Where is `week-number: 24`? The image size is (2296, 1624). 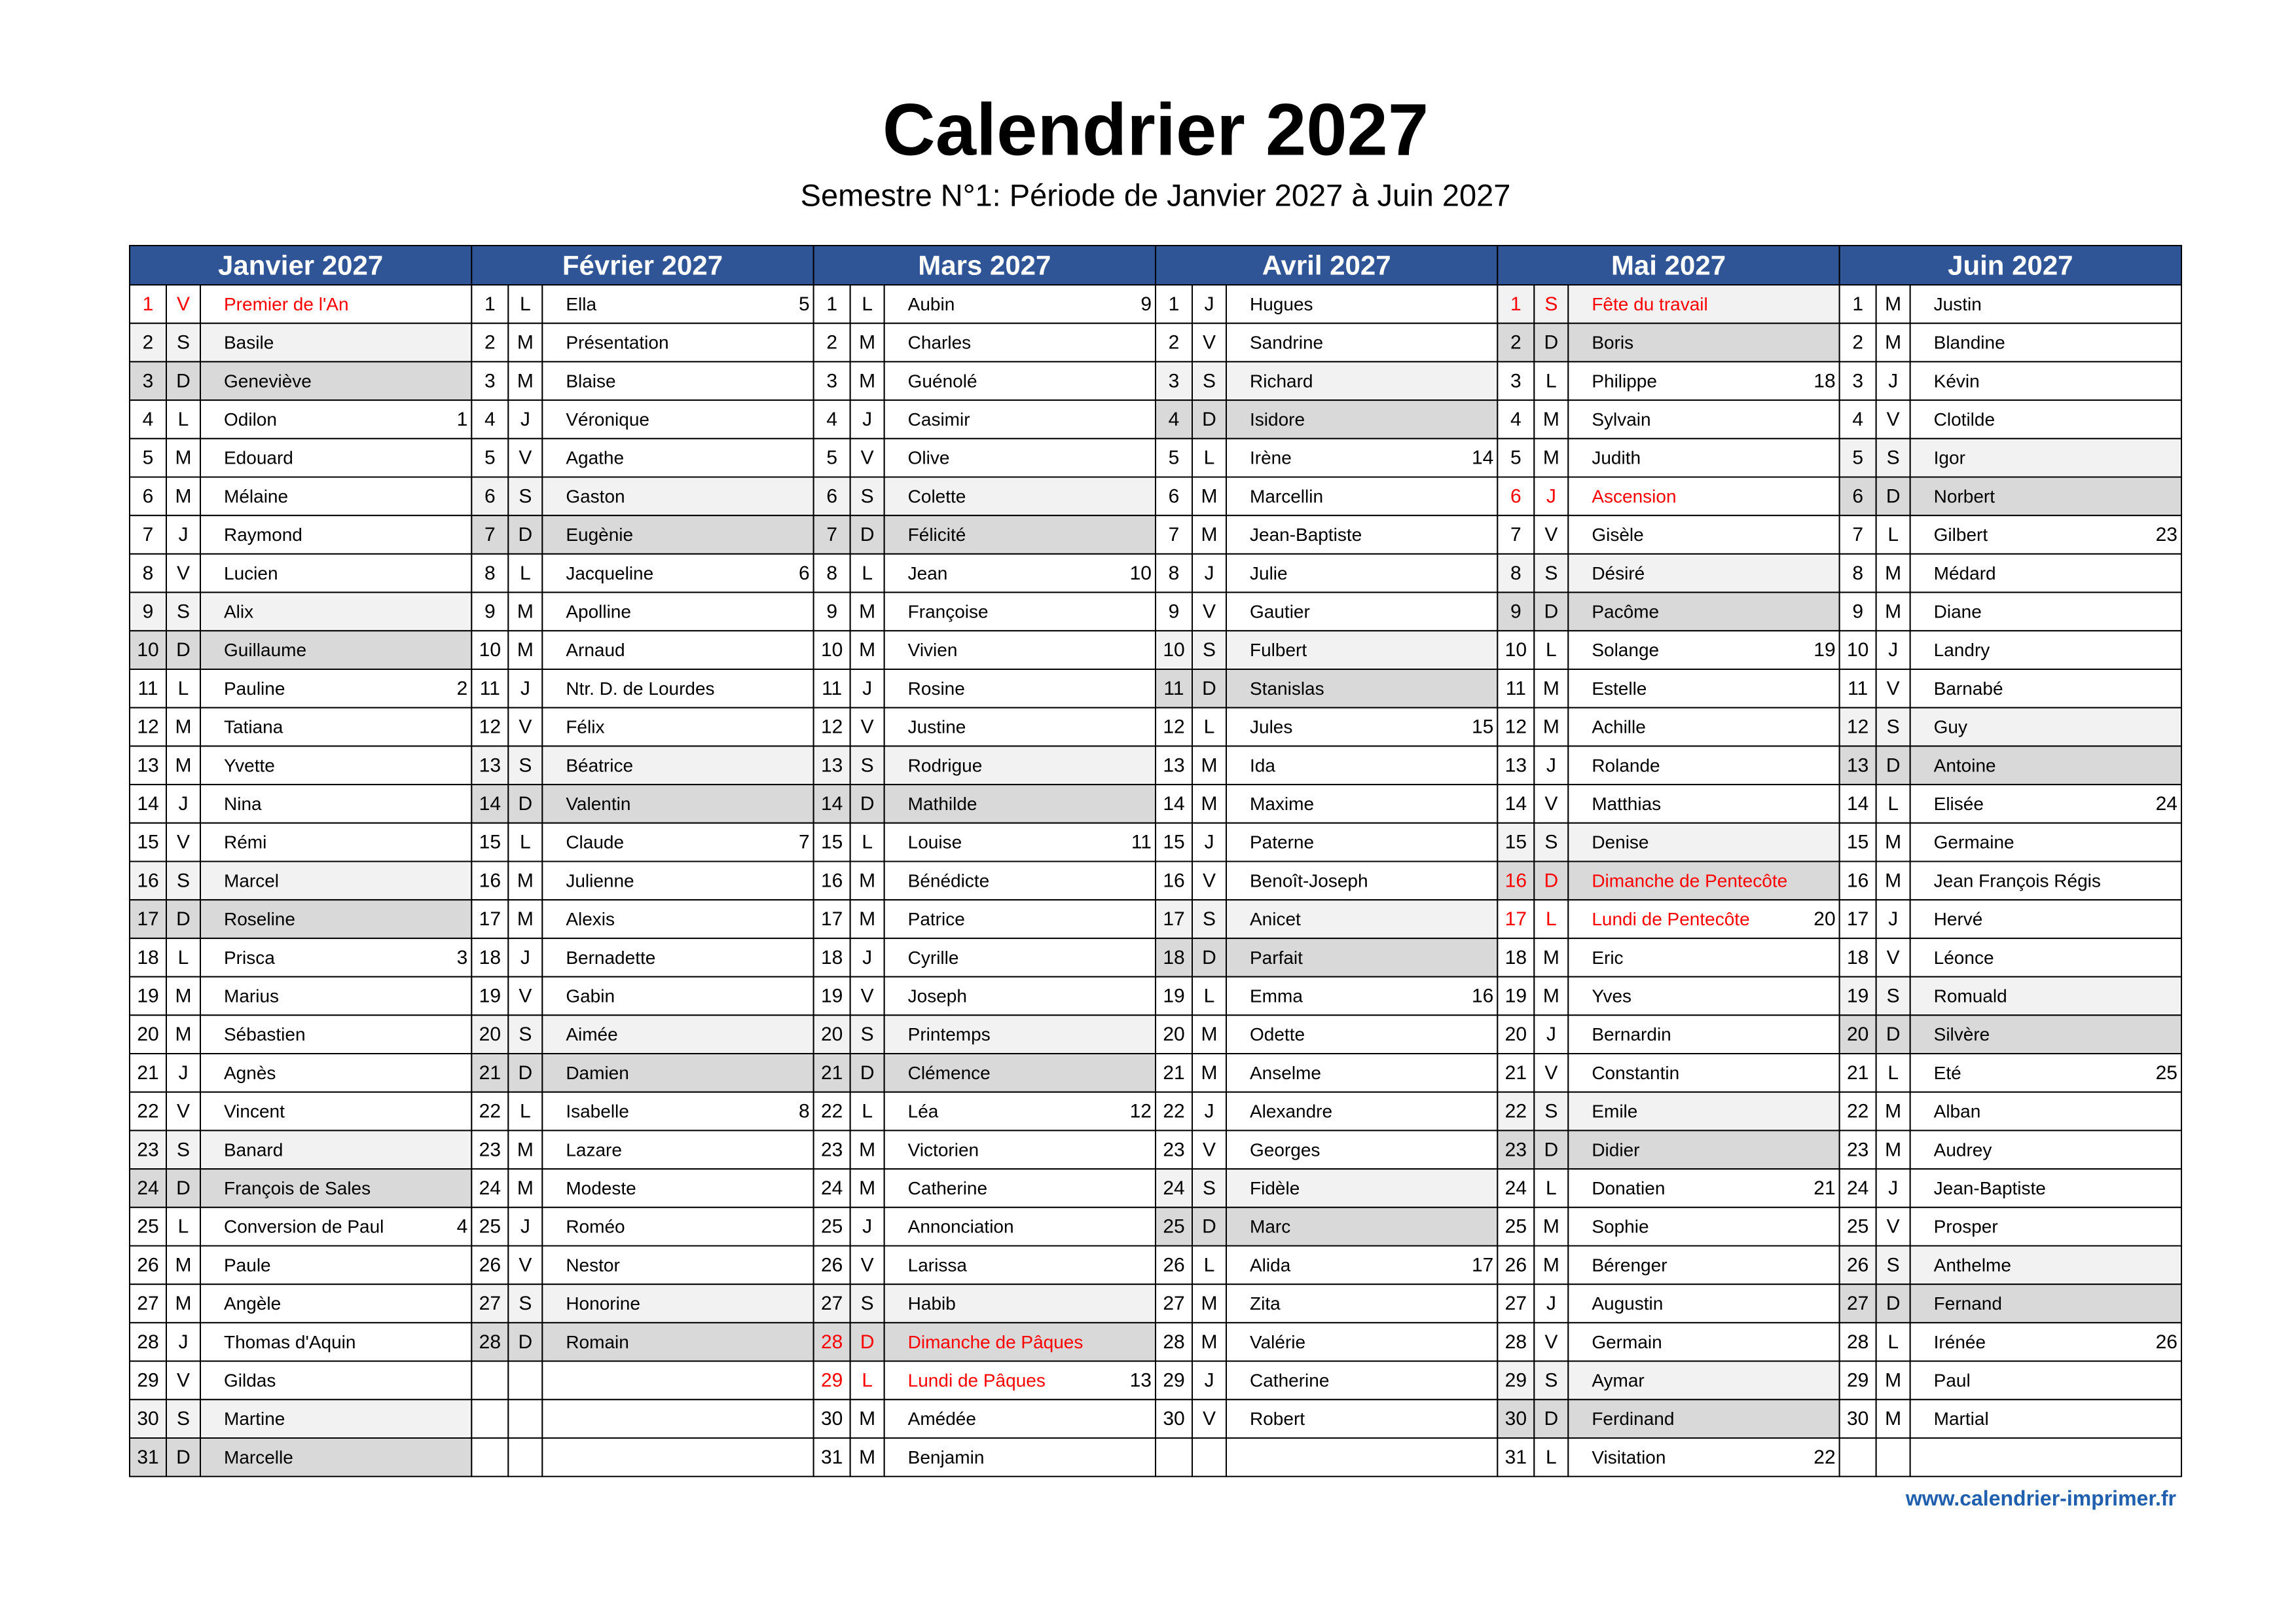 week-number: 24 is located at coordinates (2167, 804).